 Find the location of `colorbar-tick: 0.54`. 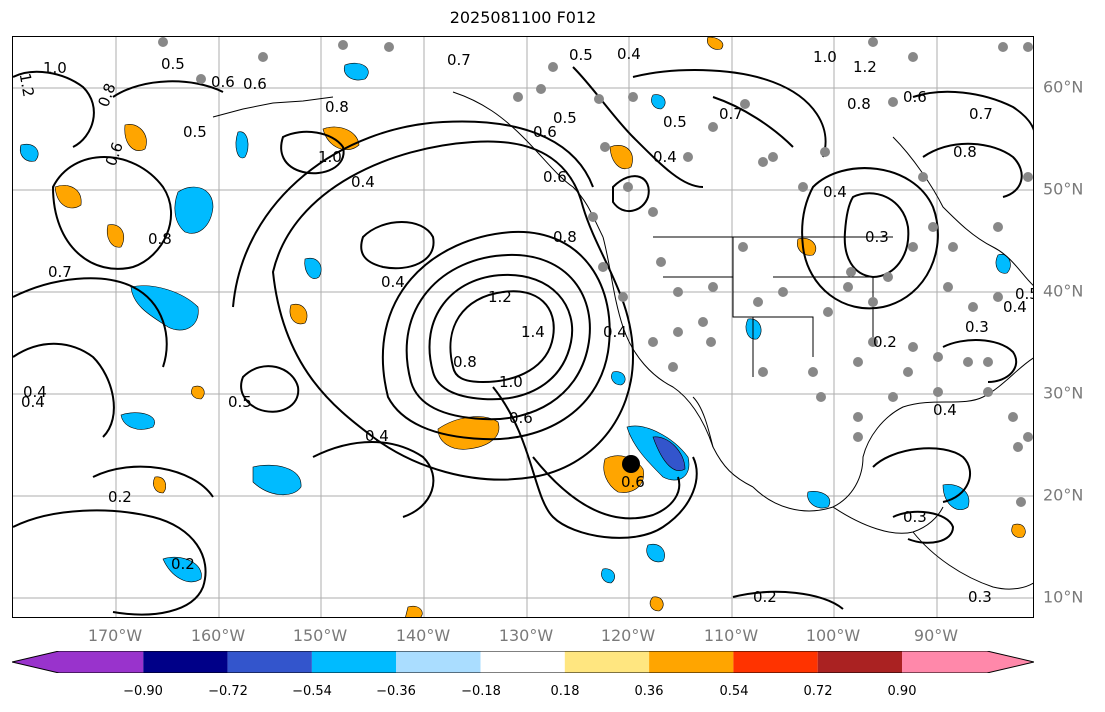

colorbar-tick: 0.54 is located at coordinates (734, 691).